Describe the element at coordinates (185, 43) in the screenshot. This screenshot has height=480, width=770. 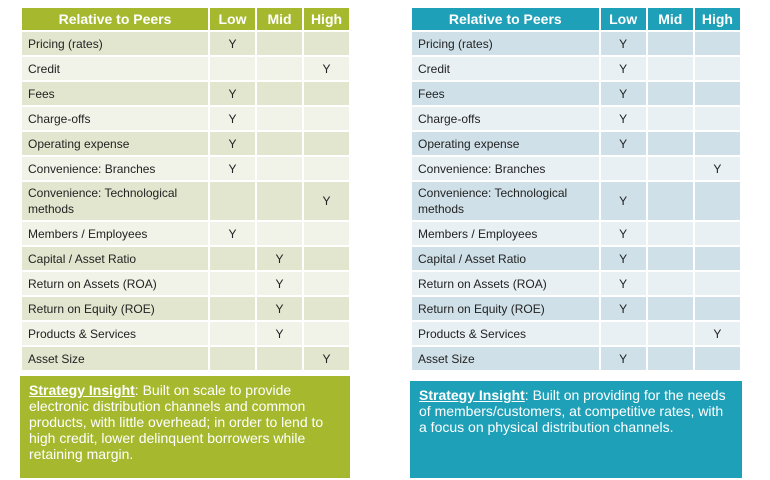
I see `table-row: Pricing (rates) Y` at that location.